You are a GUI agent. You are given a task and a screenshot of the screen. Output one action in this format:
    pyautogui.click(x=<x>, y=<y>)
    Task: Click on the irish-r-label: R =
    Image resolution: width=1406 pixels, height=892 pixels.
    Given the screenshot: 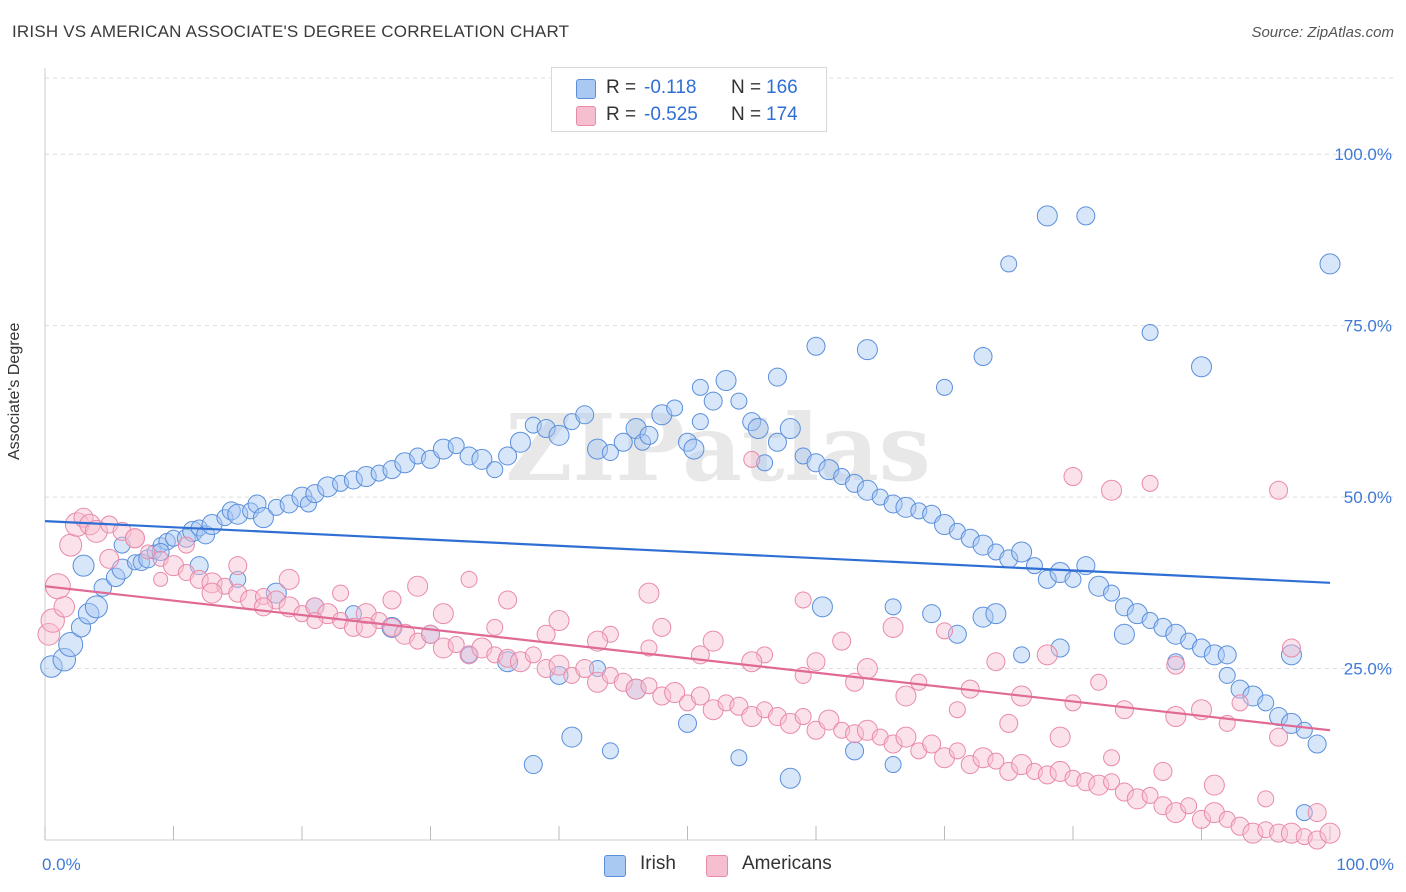 What is the action you would take?
    pyautogui.click(x=621, y=87)
    